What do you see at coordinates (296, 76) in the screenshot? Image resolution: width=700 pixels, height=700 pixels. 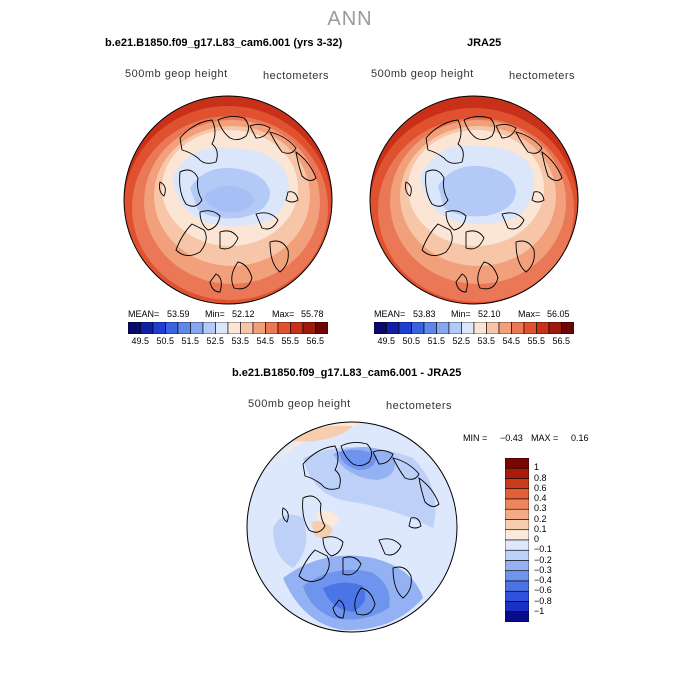 I see `left-units-label: hectometers` at bounding box center [296, 76].